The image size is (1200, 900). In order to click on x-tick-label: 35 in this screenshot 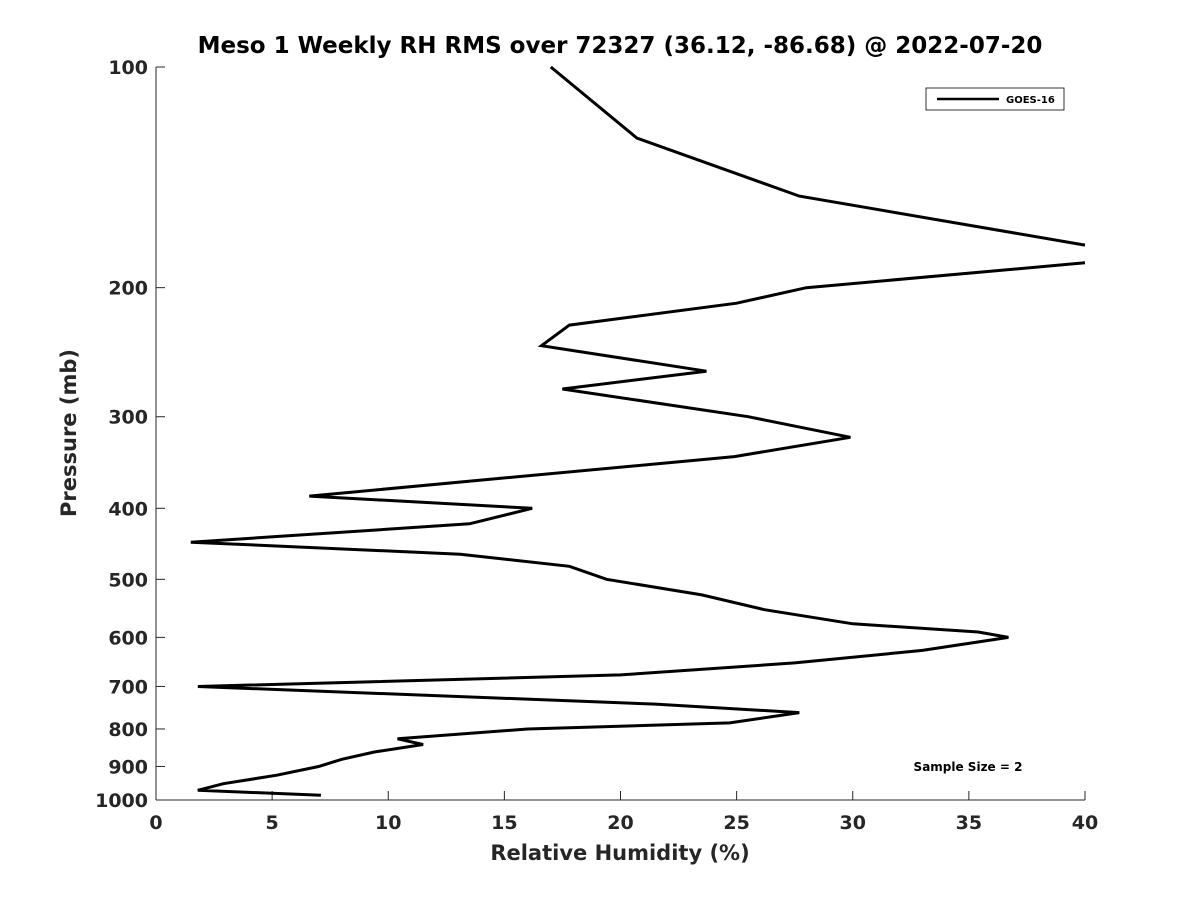, I will do `click(969, 823)`.